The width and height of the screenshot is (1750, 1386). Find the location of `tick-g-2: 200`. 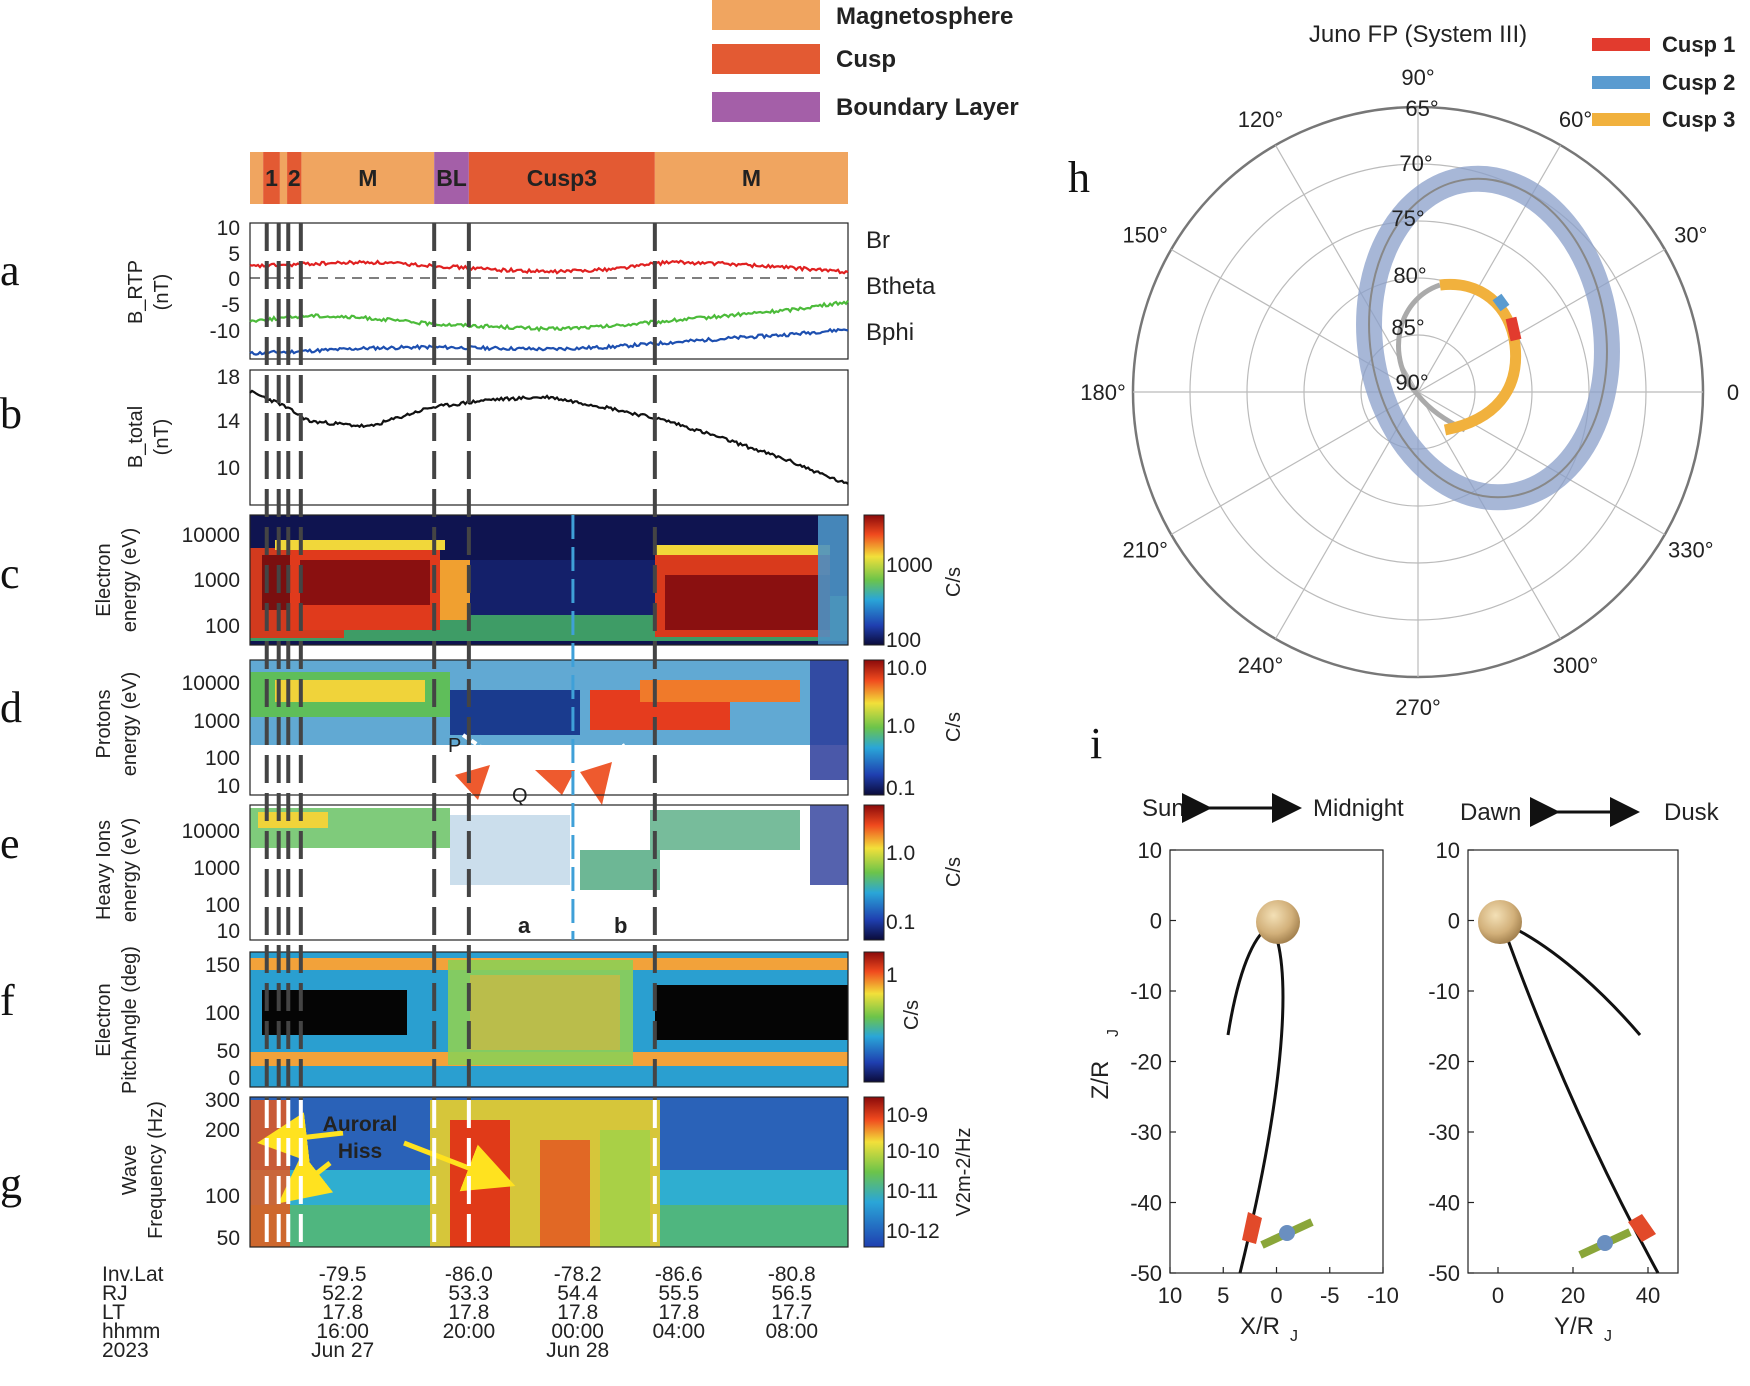

tick-g-2: 200 is located at coordinates (222, 1130).